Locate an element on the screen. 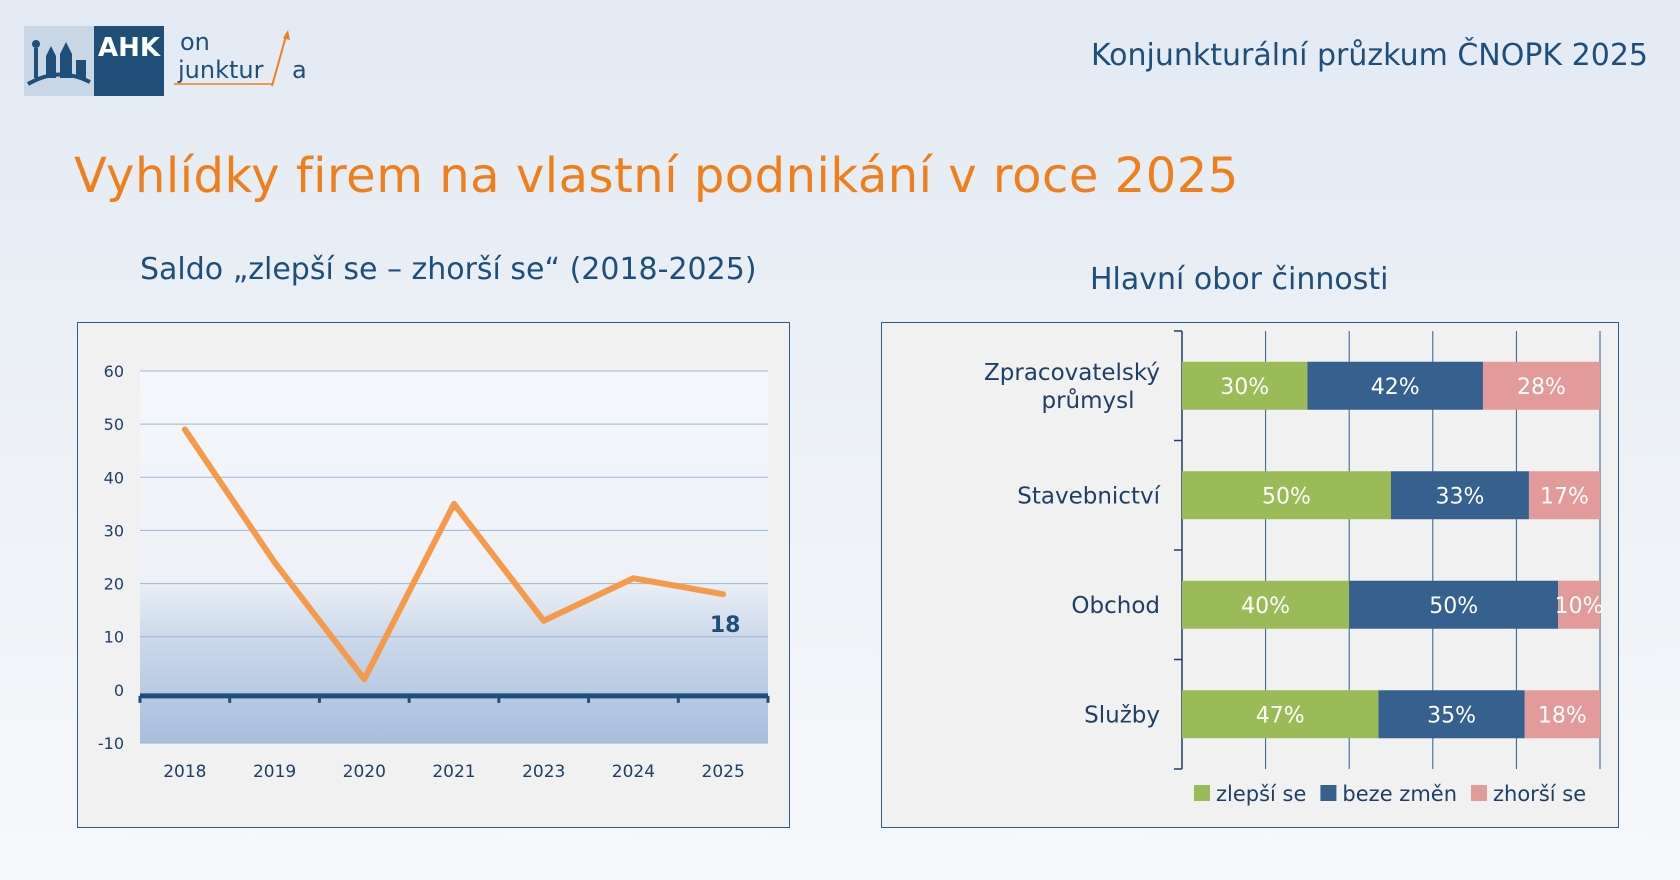 This screenshot has height=880, width=1680. bar-data-label: 35% is located at coordinates (1451, 715).